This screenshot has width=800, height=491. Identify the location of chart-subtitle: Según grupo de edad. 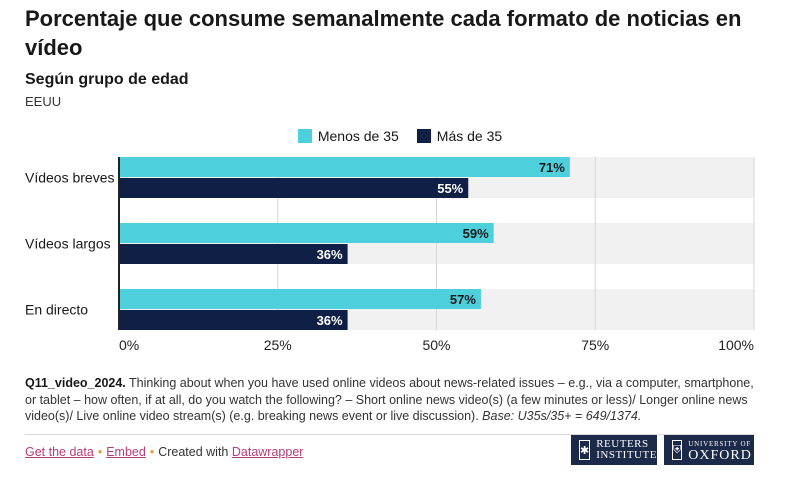
(107, 79).